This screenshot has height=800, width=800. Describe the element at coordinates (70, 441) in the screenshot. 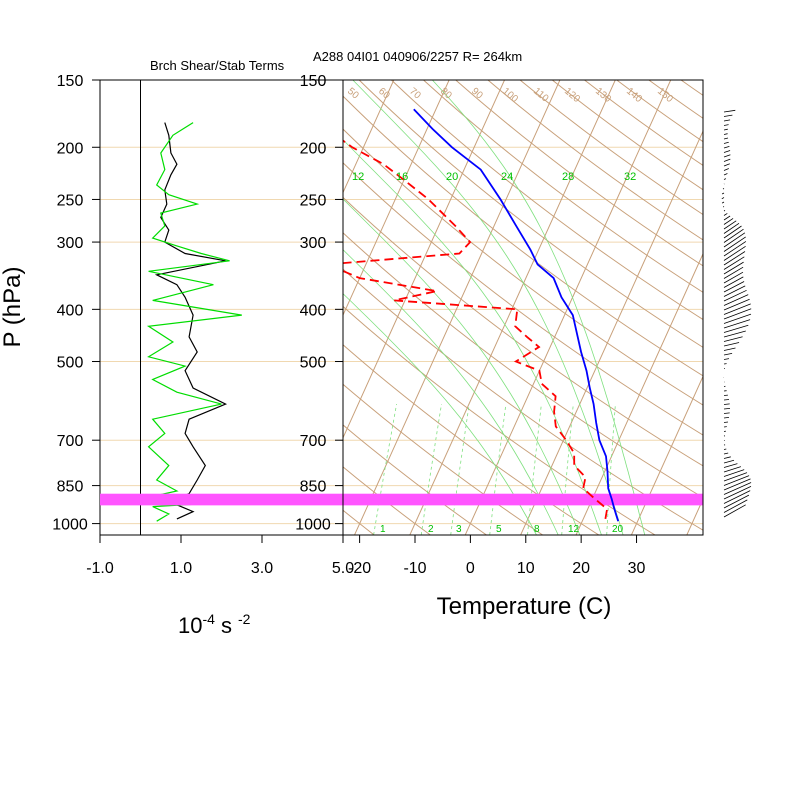

I see `ri-ytick-label: 700` at that location.